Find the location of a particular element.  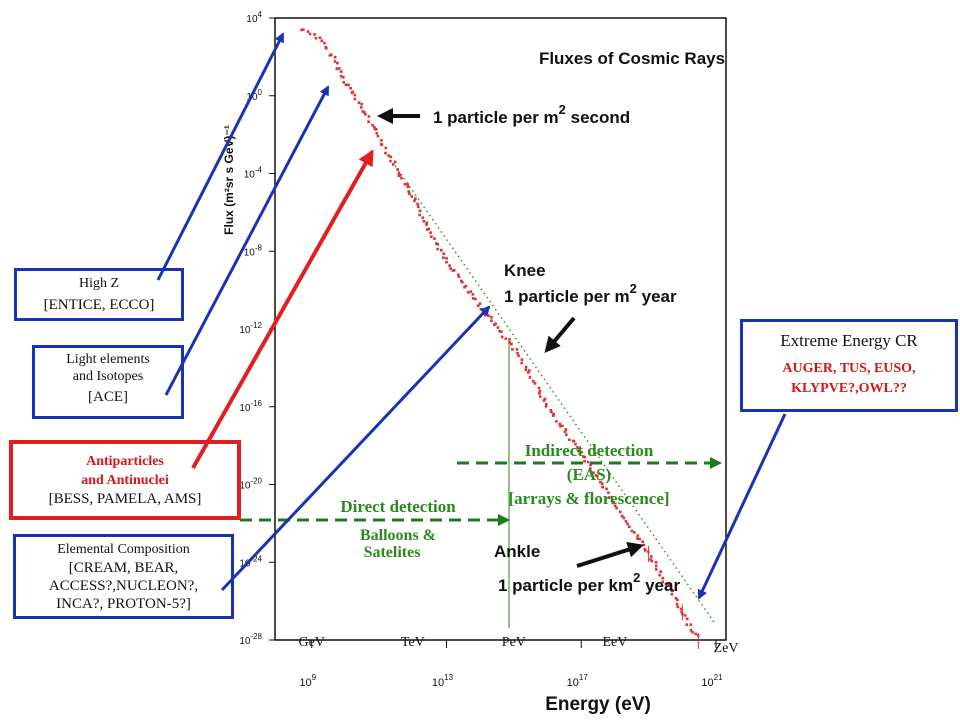

high-z-arrow is located at coordinates (220, 156).